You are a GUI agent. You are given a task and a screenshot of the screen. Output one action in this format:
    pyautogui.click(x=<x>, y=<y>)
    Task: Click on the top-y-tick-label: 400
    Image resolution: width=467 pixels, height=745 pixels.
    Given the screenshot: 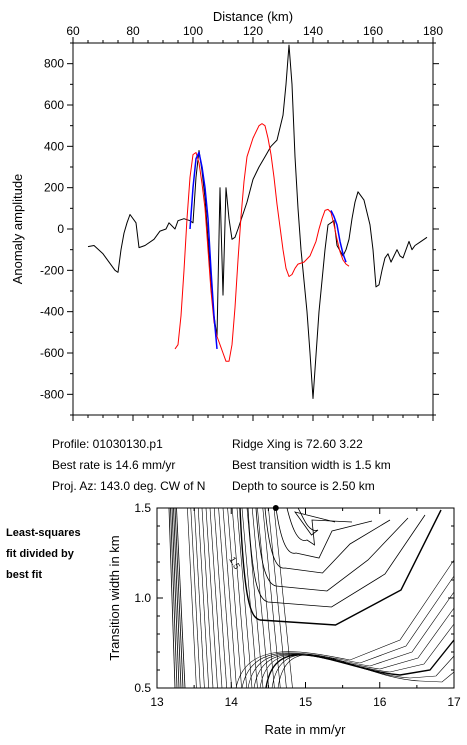 What is the action you would take?
    pyautogui.click(x=54, y=146)
    